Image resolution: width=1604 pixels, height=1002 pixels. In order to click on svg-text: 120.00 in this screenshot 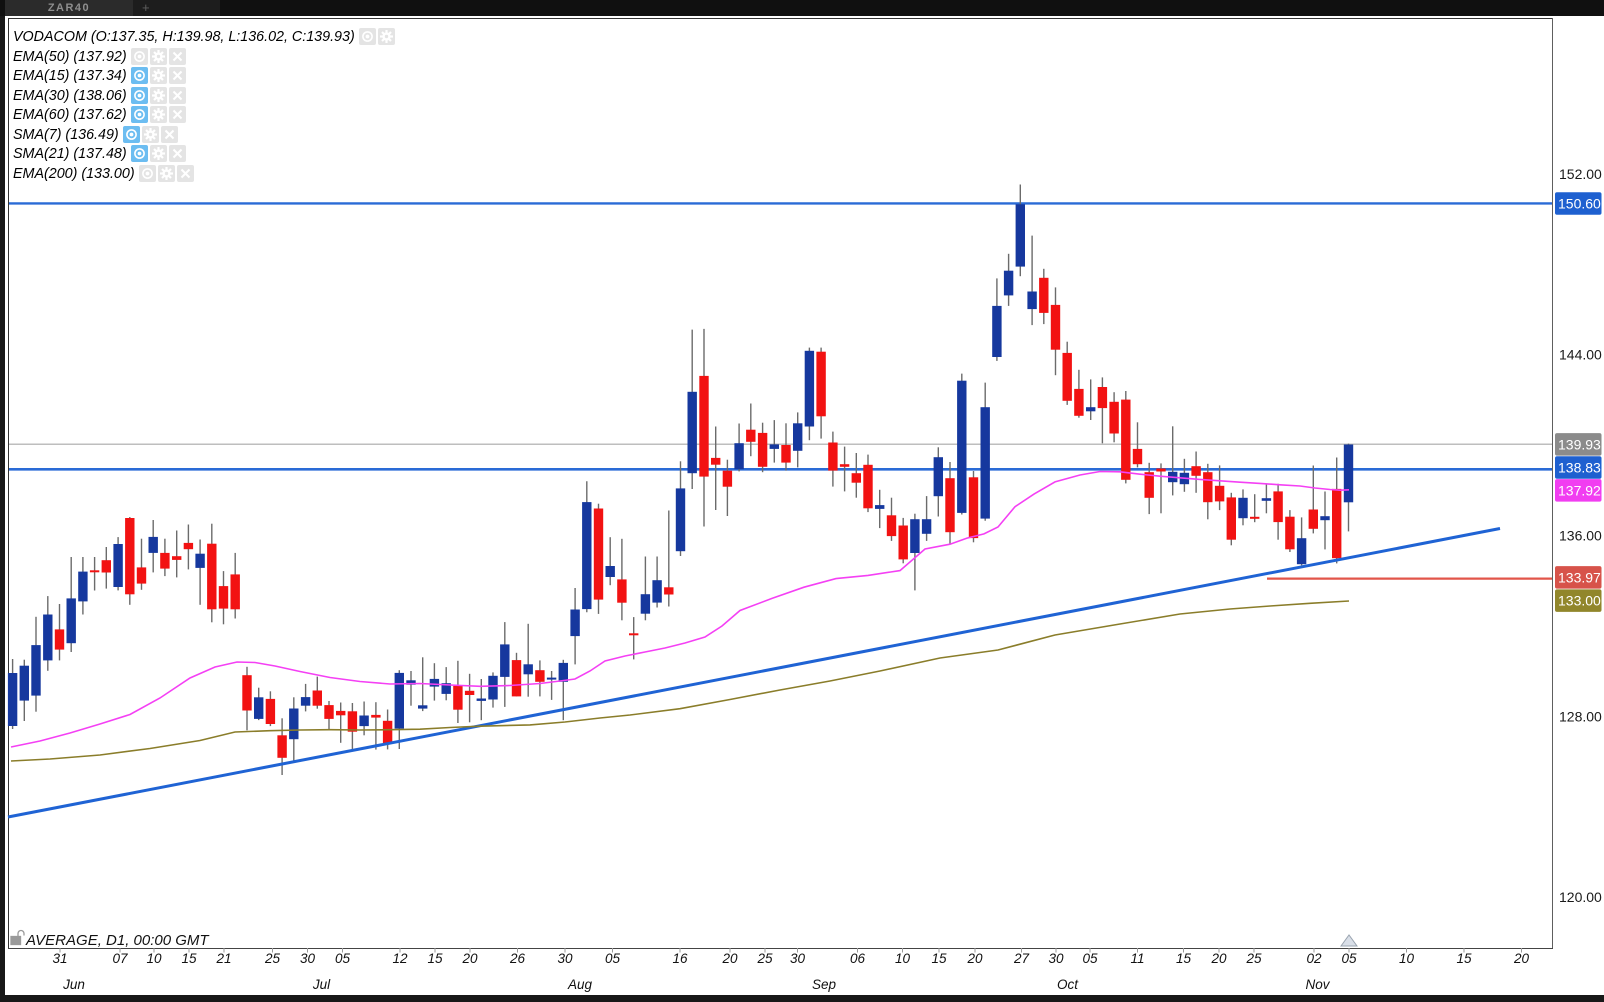, I will do `click(1580, 897)`.